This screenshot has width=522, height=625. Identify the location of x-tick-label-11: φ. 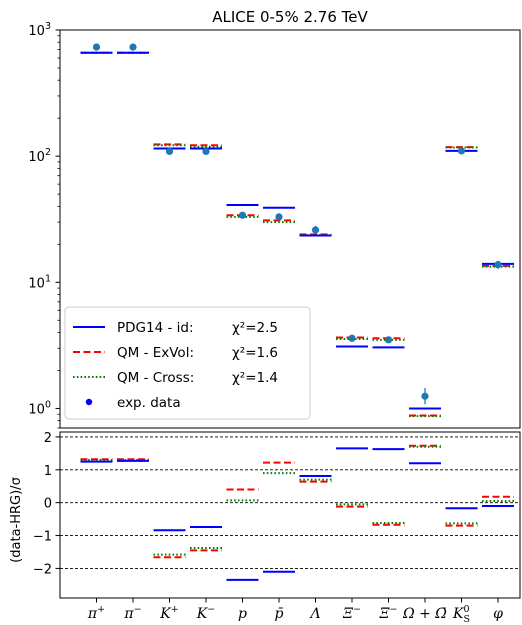
(498, 614).